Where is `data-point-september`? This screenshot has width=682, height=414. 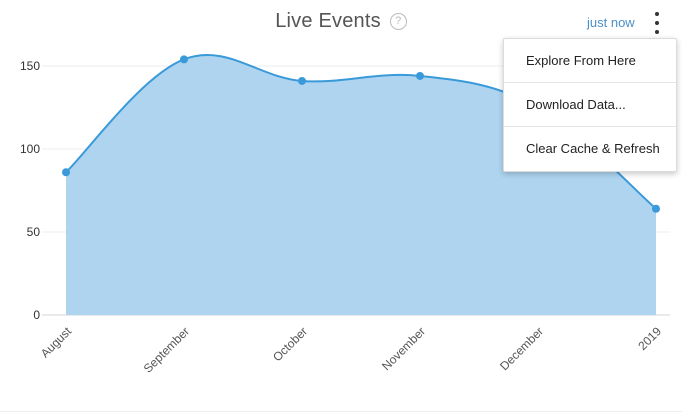 data-point-september is located at coordinates (184, 59).